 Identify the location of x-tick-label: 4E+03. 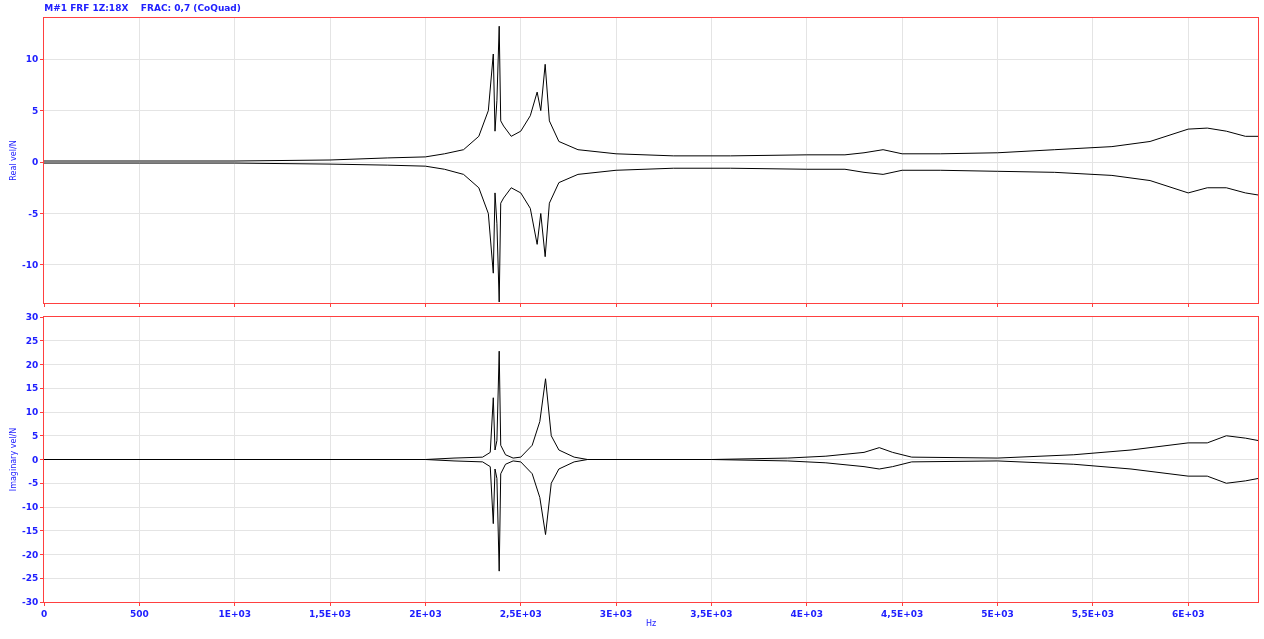
(807, 613).